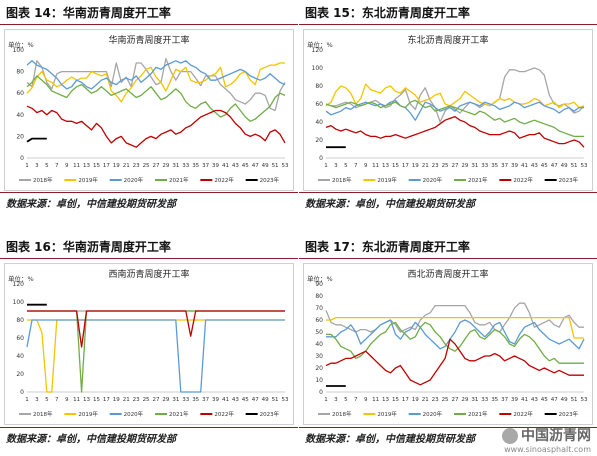 The width and height of the screenshot is (597, 456). Describe the element at coordinates (447, 274) in the screenshot. I see `chart-title: 西北沥青周度开工率` at that location.